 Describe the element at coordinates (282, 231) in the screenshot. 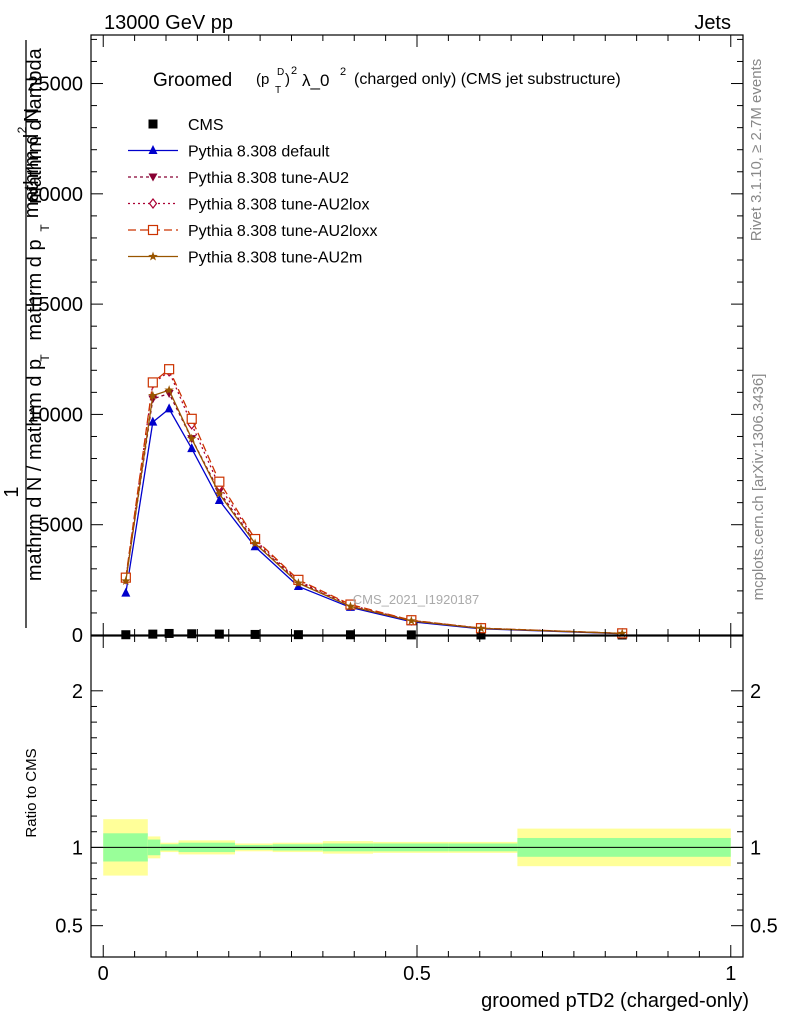

I see `legend-label-4: Pythia 8.308 tune-AU2loxx` at that location.